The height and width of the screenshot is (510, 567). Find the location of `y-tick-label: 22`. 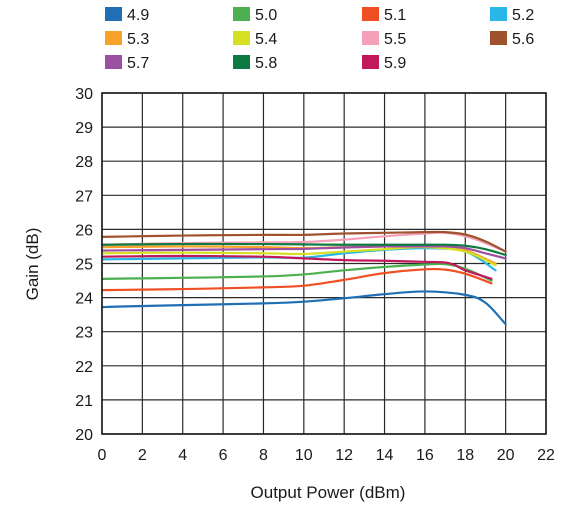

y-tick-label: 22 is located at coordinates (84, 367).